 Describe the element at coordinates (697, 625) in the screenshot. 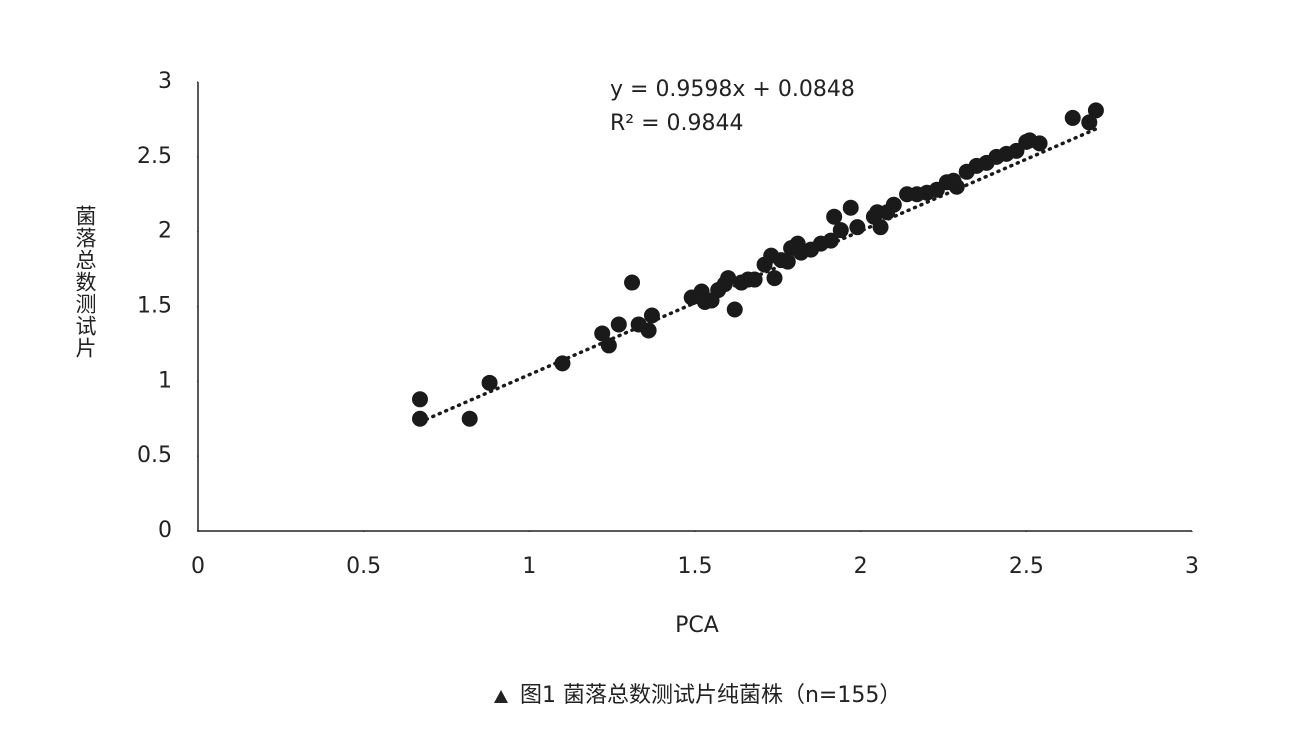

I see `x-axis-label: PCA` at that location.